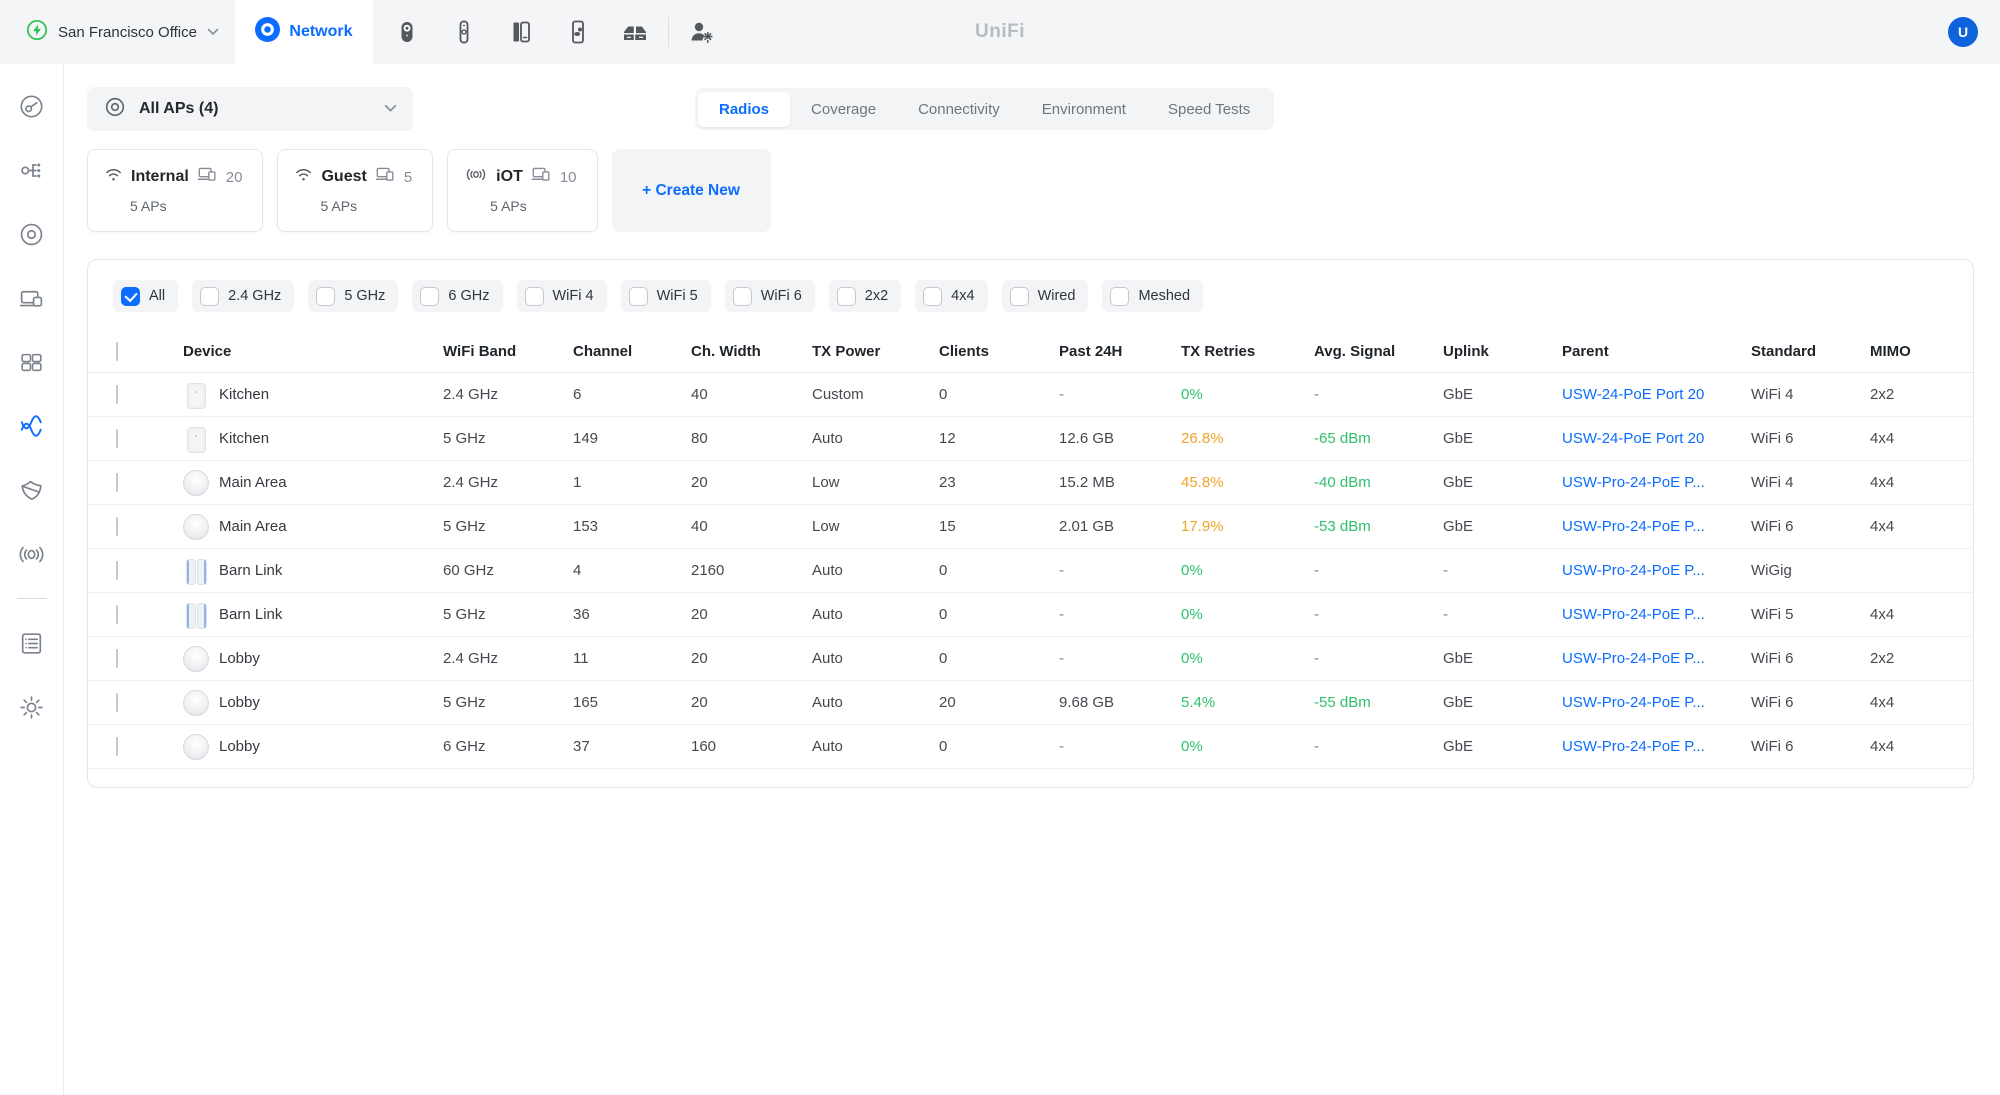 The height and width of the screenshot is (1095, 2000). Describe the element at coordinates (876, 296) in the screenshot. I see `filter-label: 2x2` at that location.